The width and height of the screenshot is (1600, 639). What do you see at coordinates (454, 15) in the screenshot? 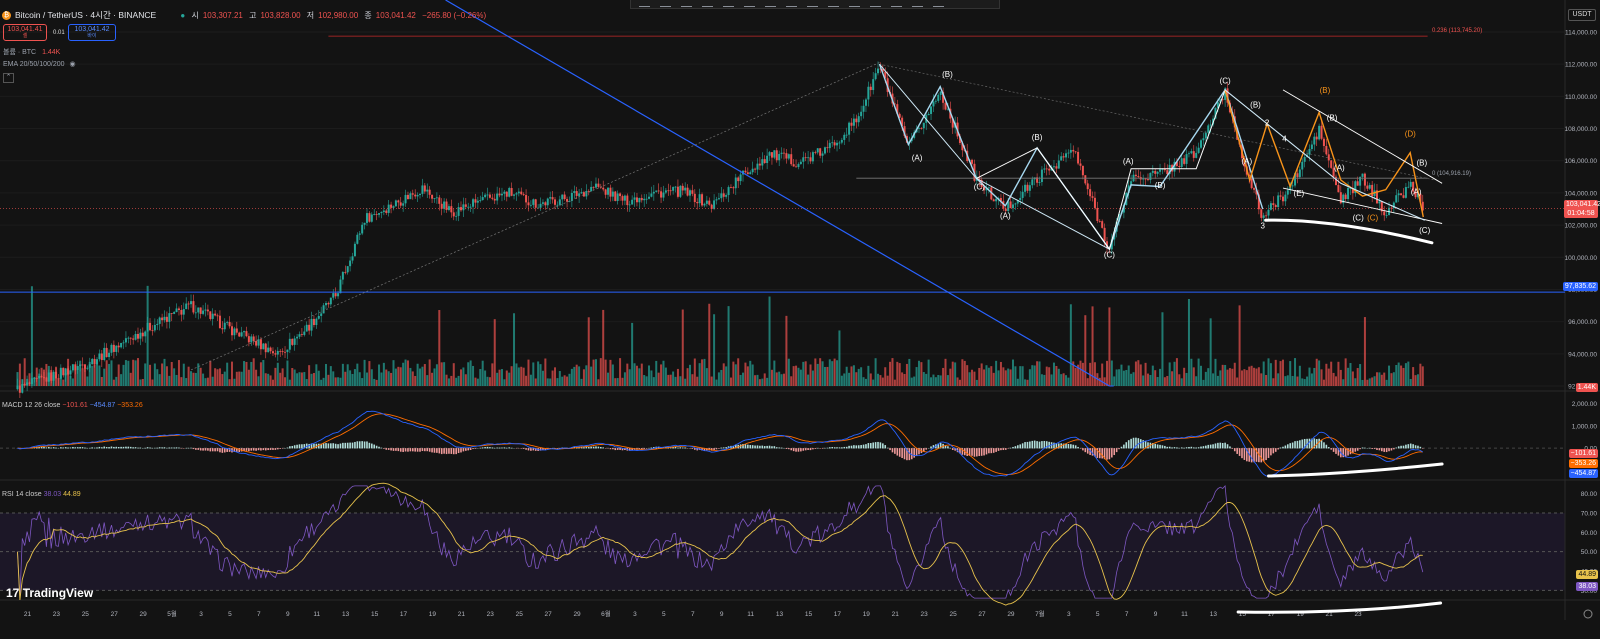
I see `change-value: −265.80 (−0.26%)` at bounding box center [454, 15].